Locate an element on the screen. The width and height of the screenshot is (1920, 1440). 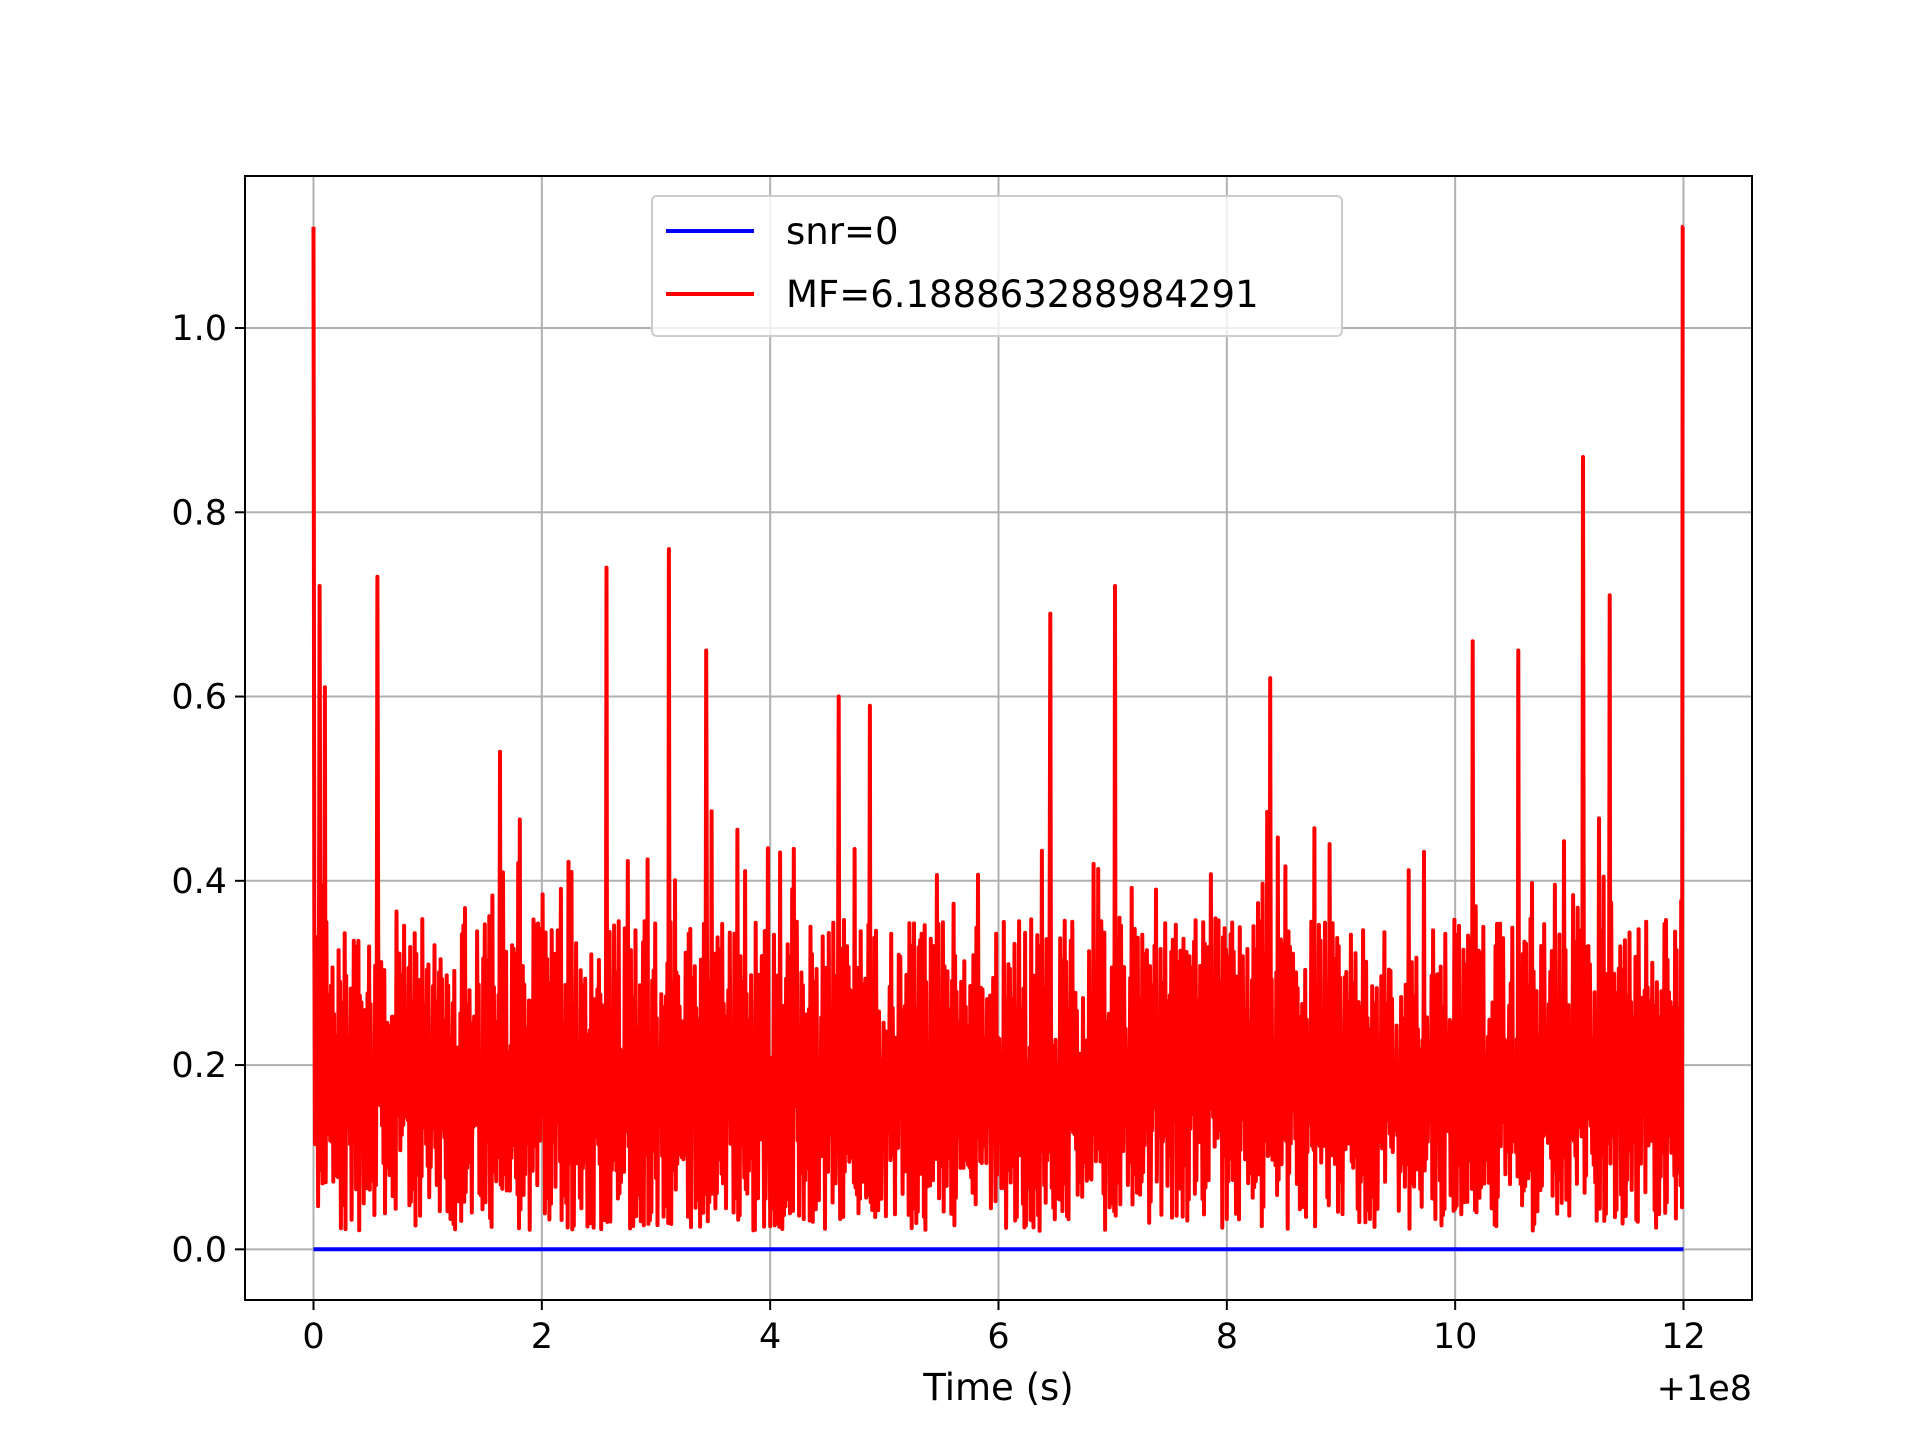
y-tick-label: 0.4 is located at coordinates (199, 882).